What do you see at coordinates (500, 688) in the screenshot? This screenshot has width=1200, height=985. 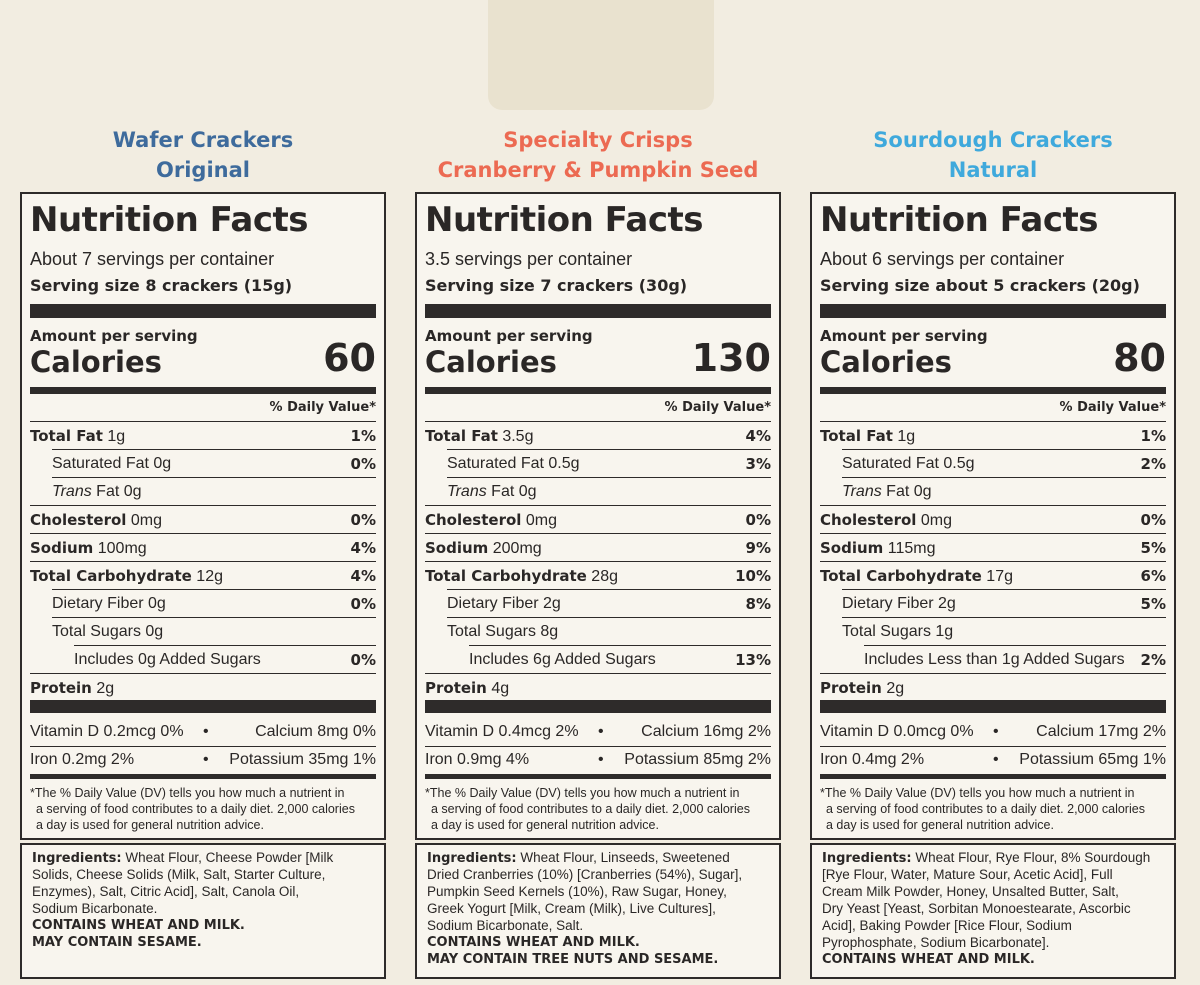 I see `nutrient-amount: 4g` at bounding box center [500, 688].